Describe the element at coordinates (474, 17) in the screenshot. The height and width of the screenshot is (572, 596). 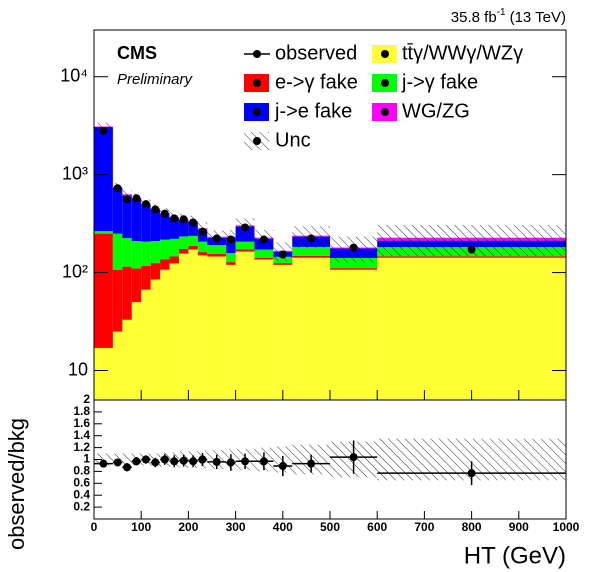
I see `lumi-text: 35.8 fb` at that location.